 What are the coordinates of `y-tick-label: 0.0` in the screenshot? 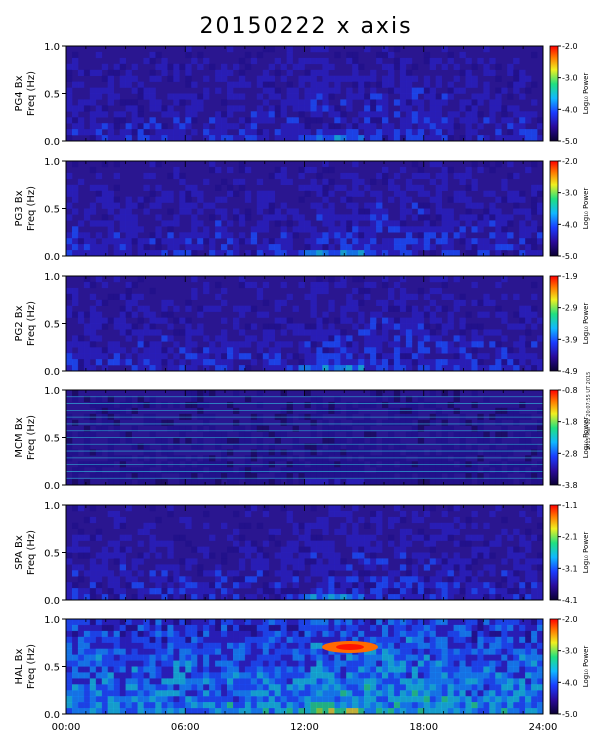 It's located at (52, 601).